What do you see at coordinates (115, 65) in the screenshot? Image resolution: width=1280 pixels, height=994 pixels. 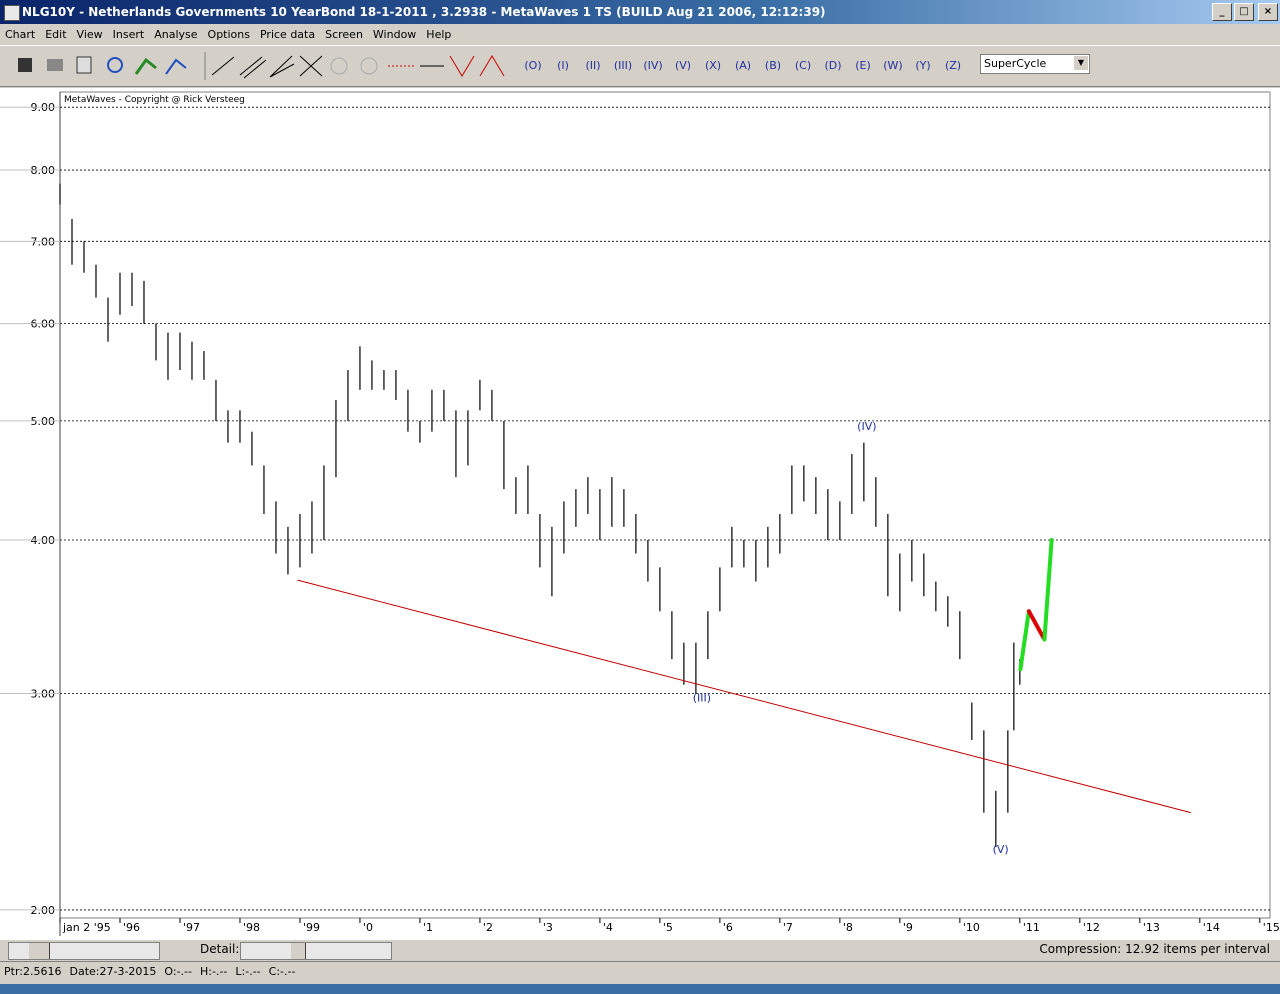 I see `wave-icon` at bounding box center [115, 65].